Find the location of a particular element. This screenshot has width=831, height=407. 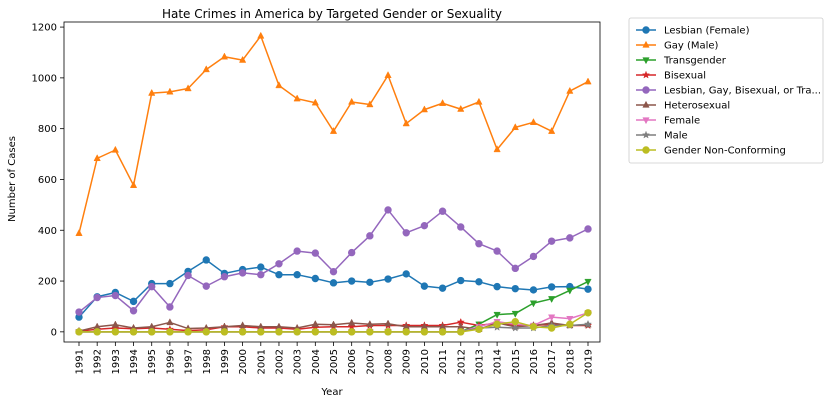

legend-item: Female is located at coordinates (668, 121).